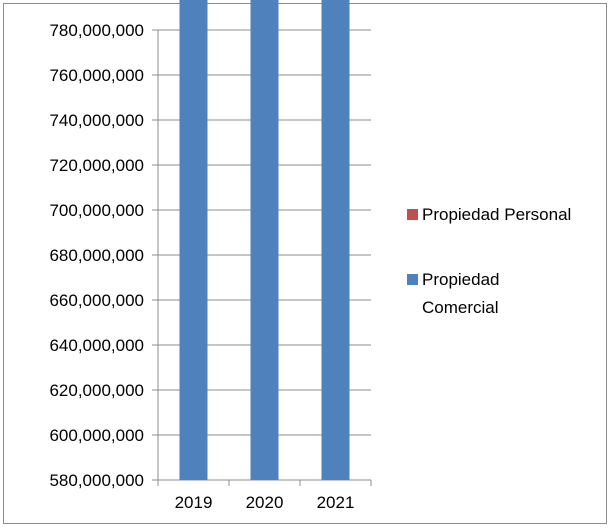 This screenshot has width=612, height=529. Describe the element at coordinates (336, 502) in the screenshot. I see `x-tick-label: 2021` at that location.